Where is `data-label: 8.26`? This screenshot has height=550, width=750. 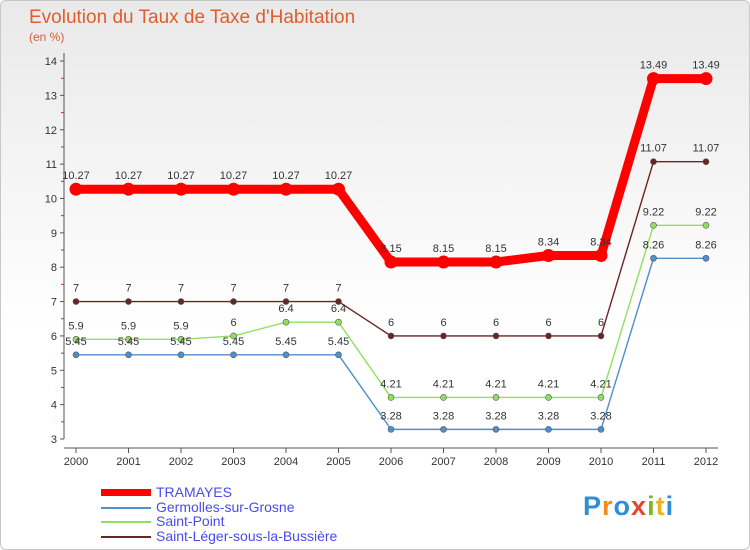
data-label: 8.26 is located at coordinates (705, 245).